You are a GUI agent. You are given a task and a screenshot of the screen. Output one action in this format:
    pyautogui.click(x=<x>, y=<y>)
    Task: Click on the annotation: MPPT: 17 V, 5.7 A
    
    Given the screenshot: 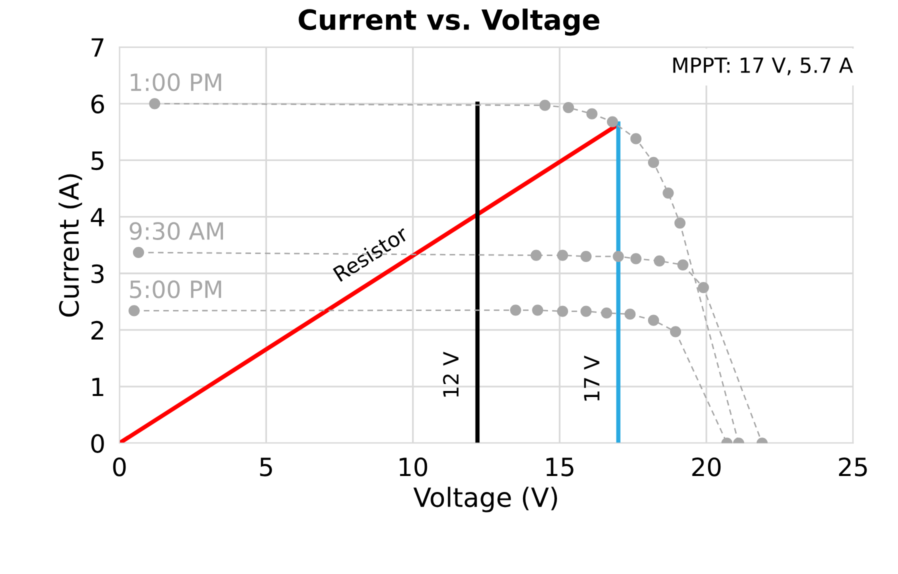 What is the action you would take?
    pyautogui.click(x=763, y=67)
    